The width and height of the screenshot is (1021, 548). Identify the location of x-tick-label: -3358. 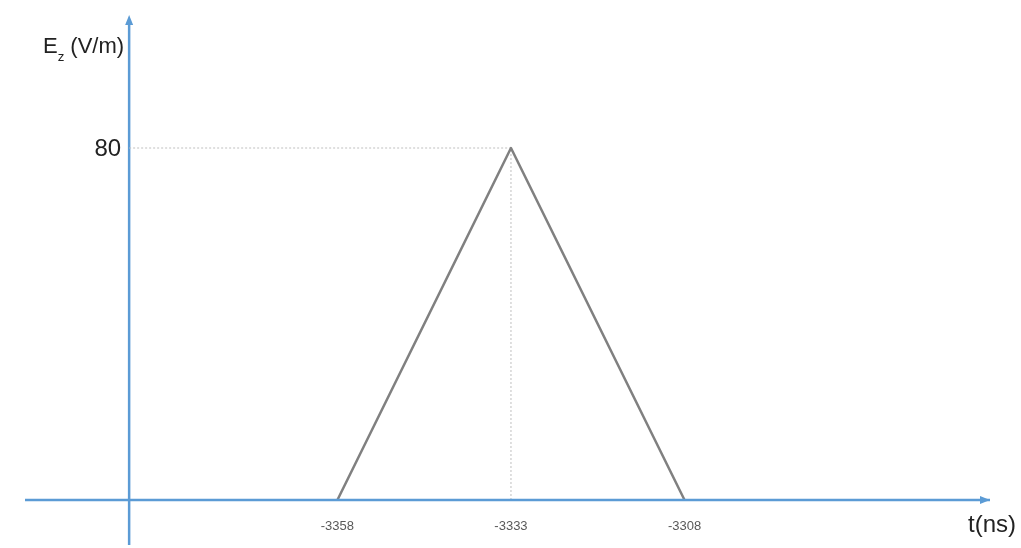
(337, 525).